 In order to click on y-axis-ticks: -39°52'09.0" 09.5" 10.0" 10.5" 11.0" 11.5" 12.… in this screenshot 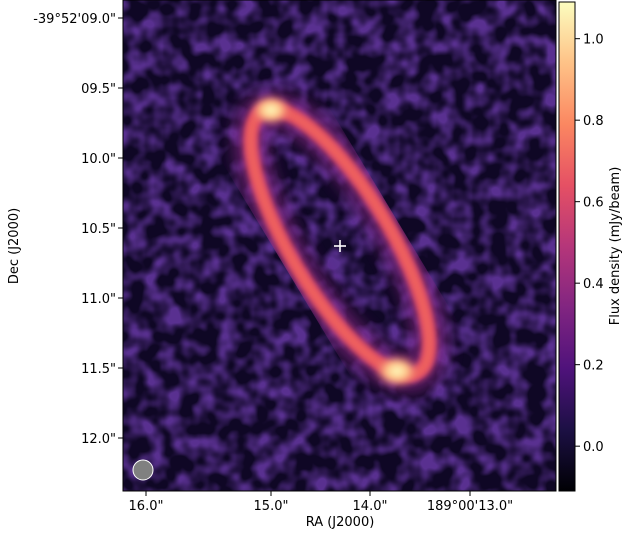, I will do `click(78, 229)`.